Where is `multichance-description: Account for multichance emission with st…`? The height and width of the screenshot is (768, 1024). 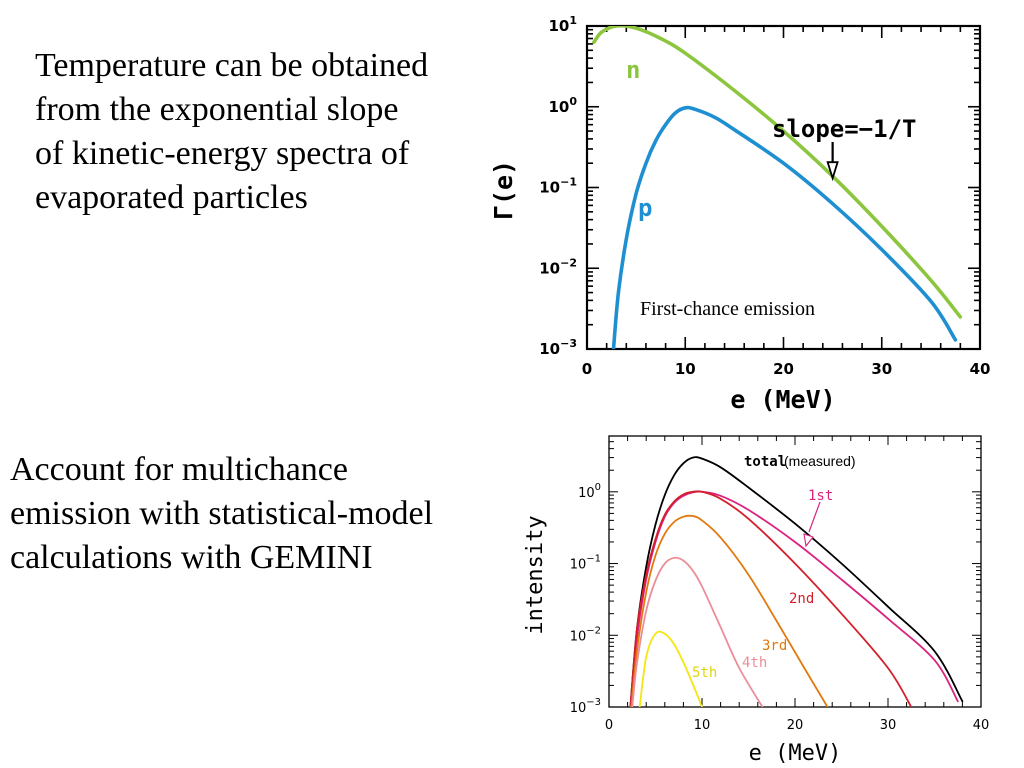 multichance-description: Account for multichance emission with st… is located at coordinates (221, 514).